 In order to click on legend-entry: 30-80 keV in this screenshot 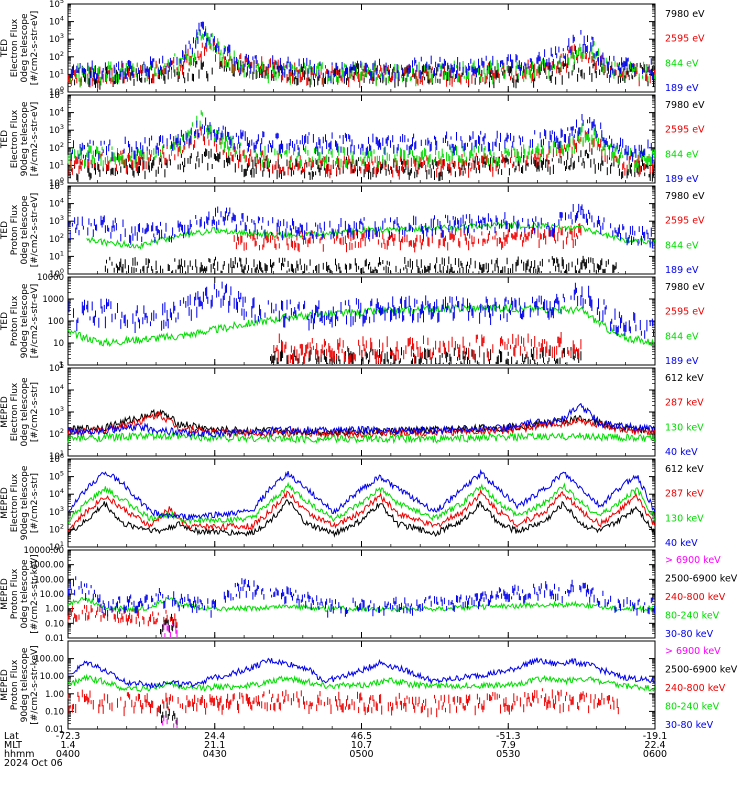, I will do `click(689, 634)`.